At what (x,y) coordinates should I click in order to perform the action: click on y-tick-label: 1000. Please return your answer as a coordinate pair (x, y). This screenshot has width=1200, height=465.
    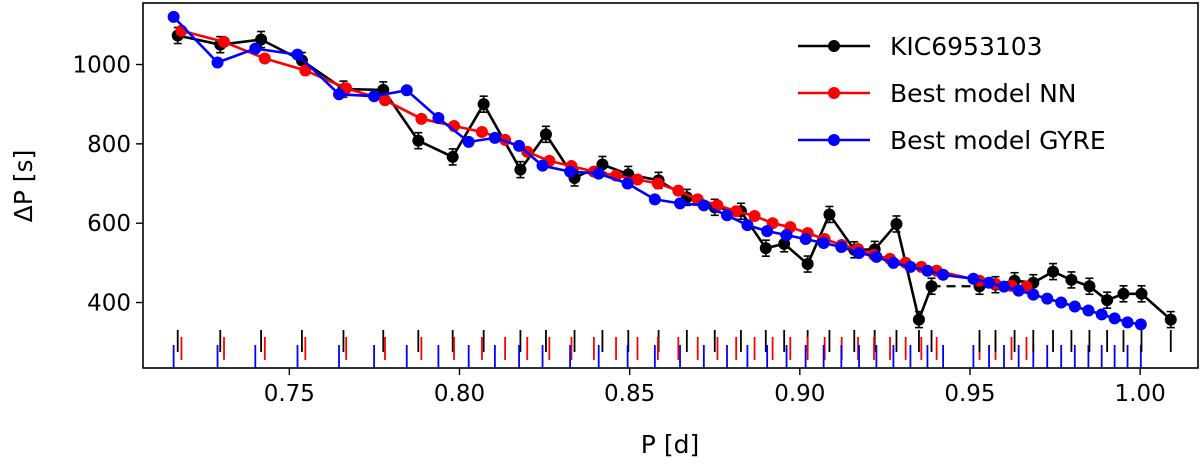
    Looking at the image, I should click on (101, 65).